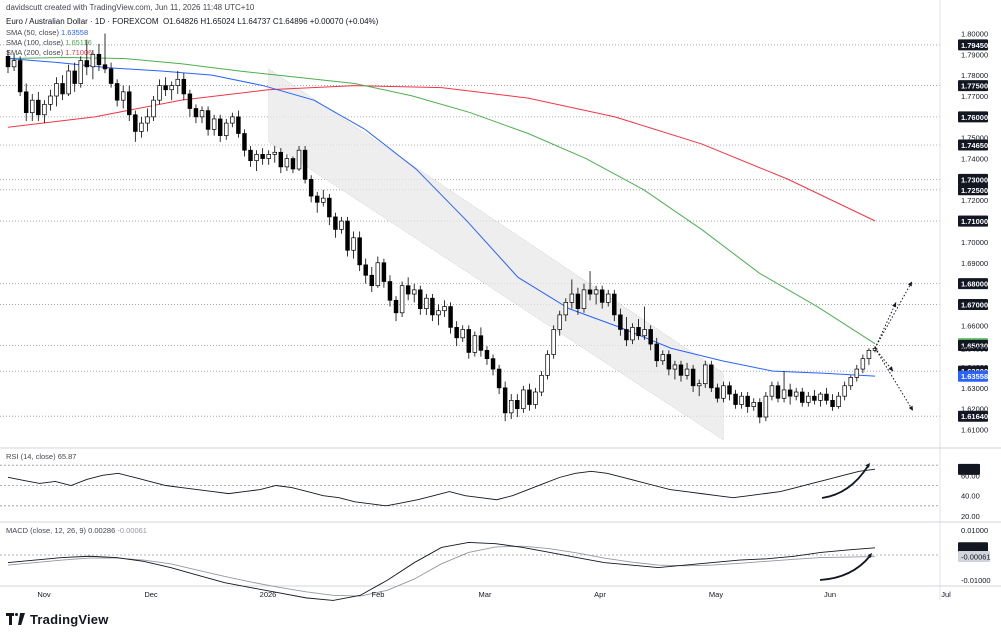 The width and height of the screenshot is (1001, 637). Describe the element at coordinates (441, 571) in the screenshot. I see `macd-line` at that location.